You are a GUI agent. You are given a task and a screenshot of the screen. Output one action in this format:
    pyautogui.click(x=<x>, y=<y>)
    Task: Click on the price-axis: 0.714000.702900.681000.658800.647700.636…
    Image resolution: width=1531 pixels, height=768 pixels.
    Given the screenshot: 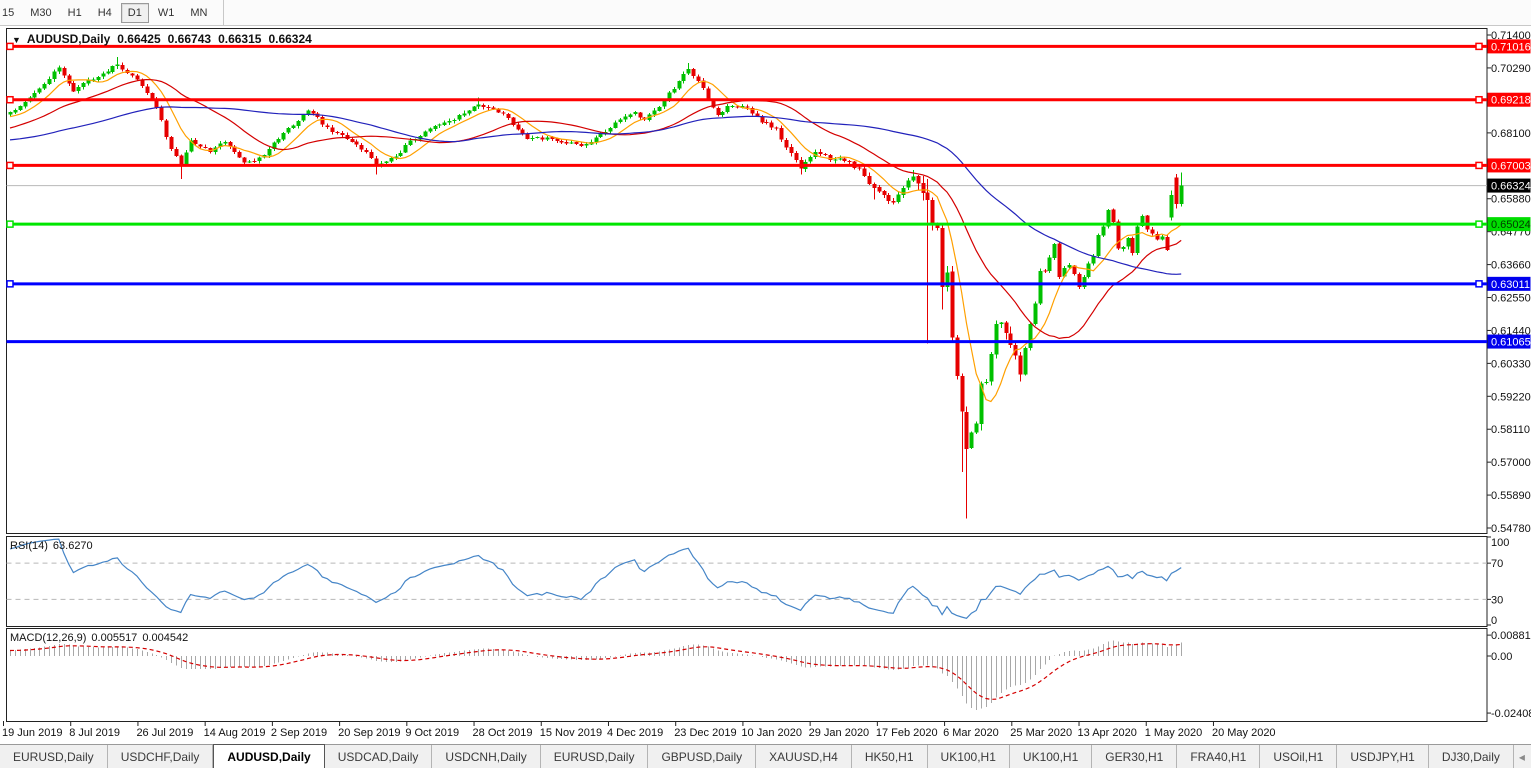 What is the action you would take?
    pyautogui.click(x=1509, y=375)
    